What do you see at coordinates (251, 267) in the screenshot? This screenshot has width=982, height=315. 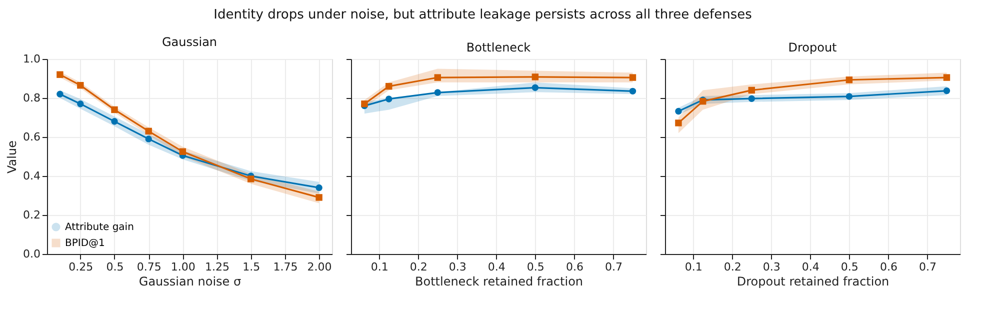 I see `x-tick-label: 1.5` at bounding box center [251, 267].